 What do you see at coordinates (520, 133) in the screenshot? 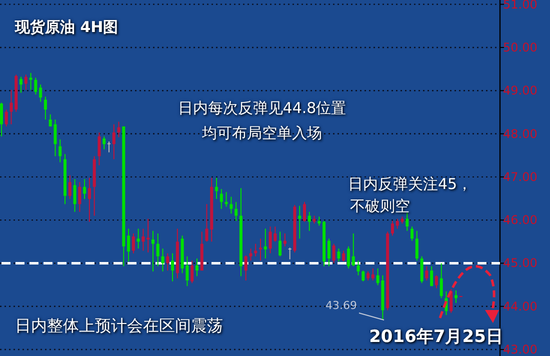
I see `y-tick-label: 48.00` at bounding box center [520, 133].